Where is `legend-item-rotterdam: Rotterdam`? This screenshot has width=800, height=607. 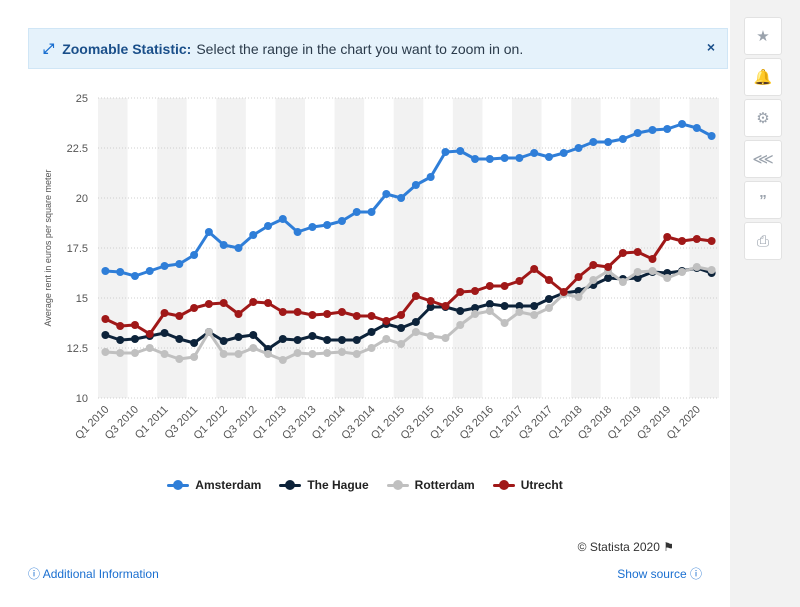 legend-item-rotterdam: Rotterdam is located at coordinates (430, 485).